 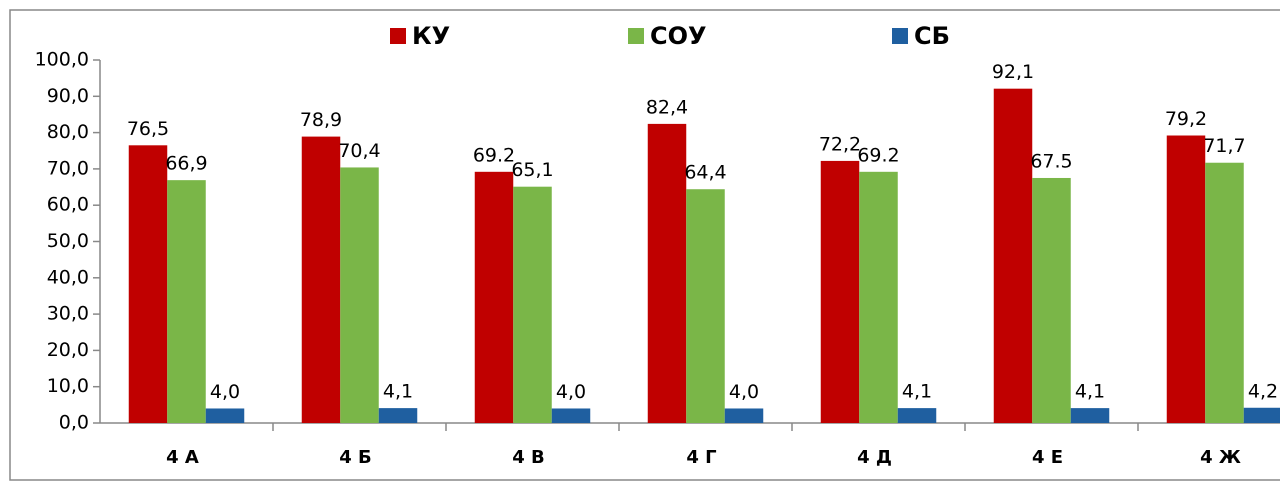 I want to click on legend-label: СБ, so click(x=932, y=36).